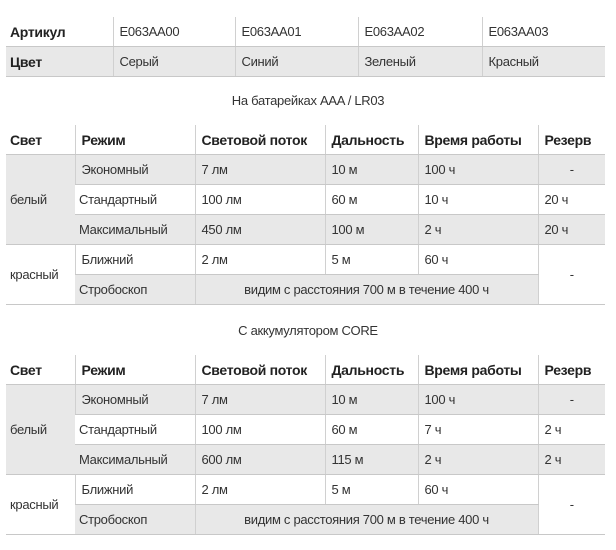 This screenshot has height=550, width=616. I want to click on range: 100 м, so click(371, 229).